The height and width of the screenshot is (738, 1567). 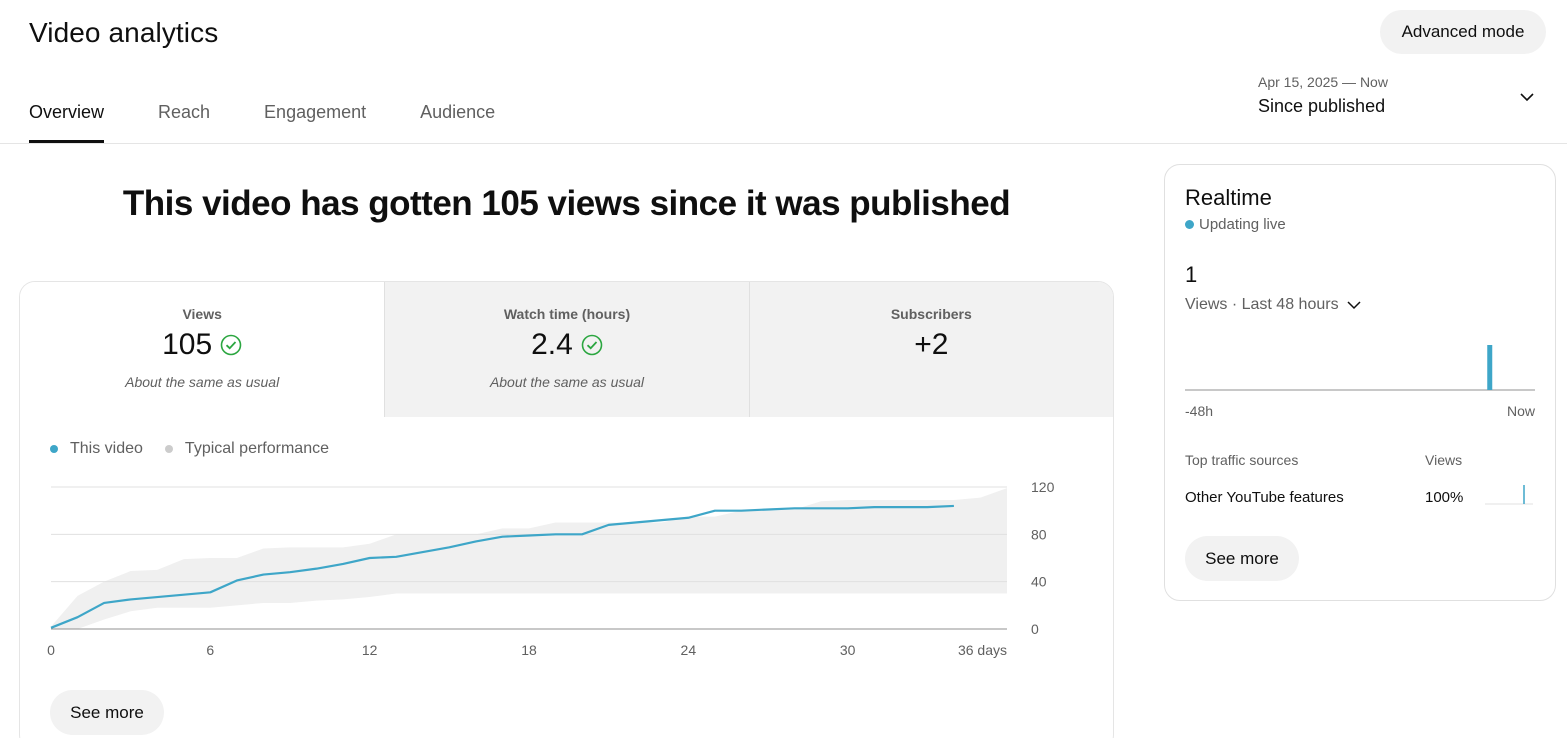 I want to click on metric-subscribers: Subscribers +2, so click(x=930, y=349).